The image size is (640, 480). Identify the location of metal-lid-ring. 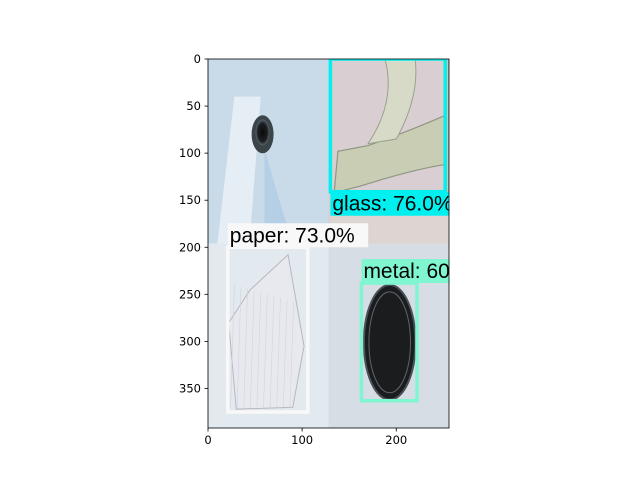
(389, 342).